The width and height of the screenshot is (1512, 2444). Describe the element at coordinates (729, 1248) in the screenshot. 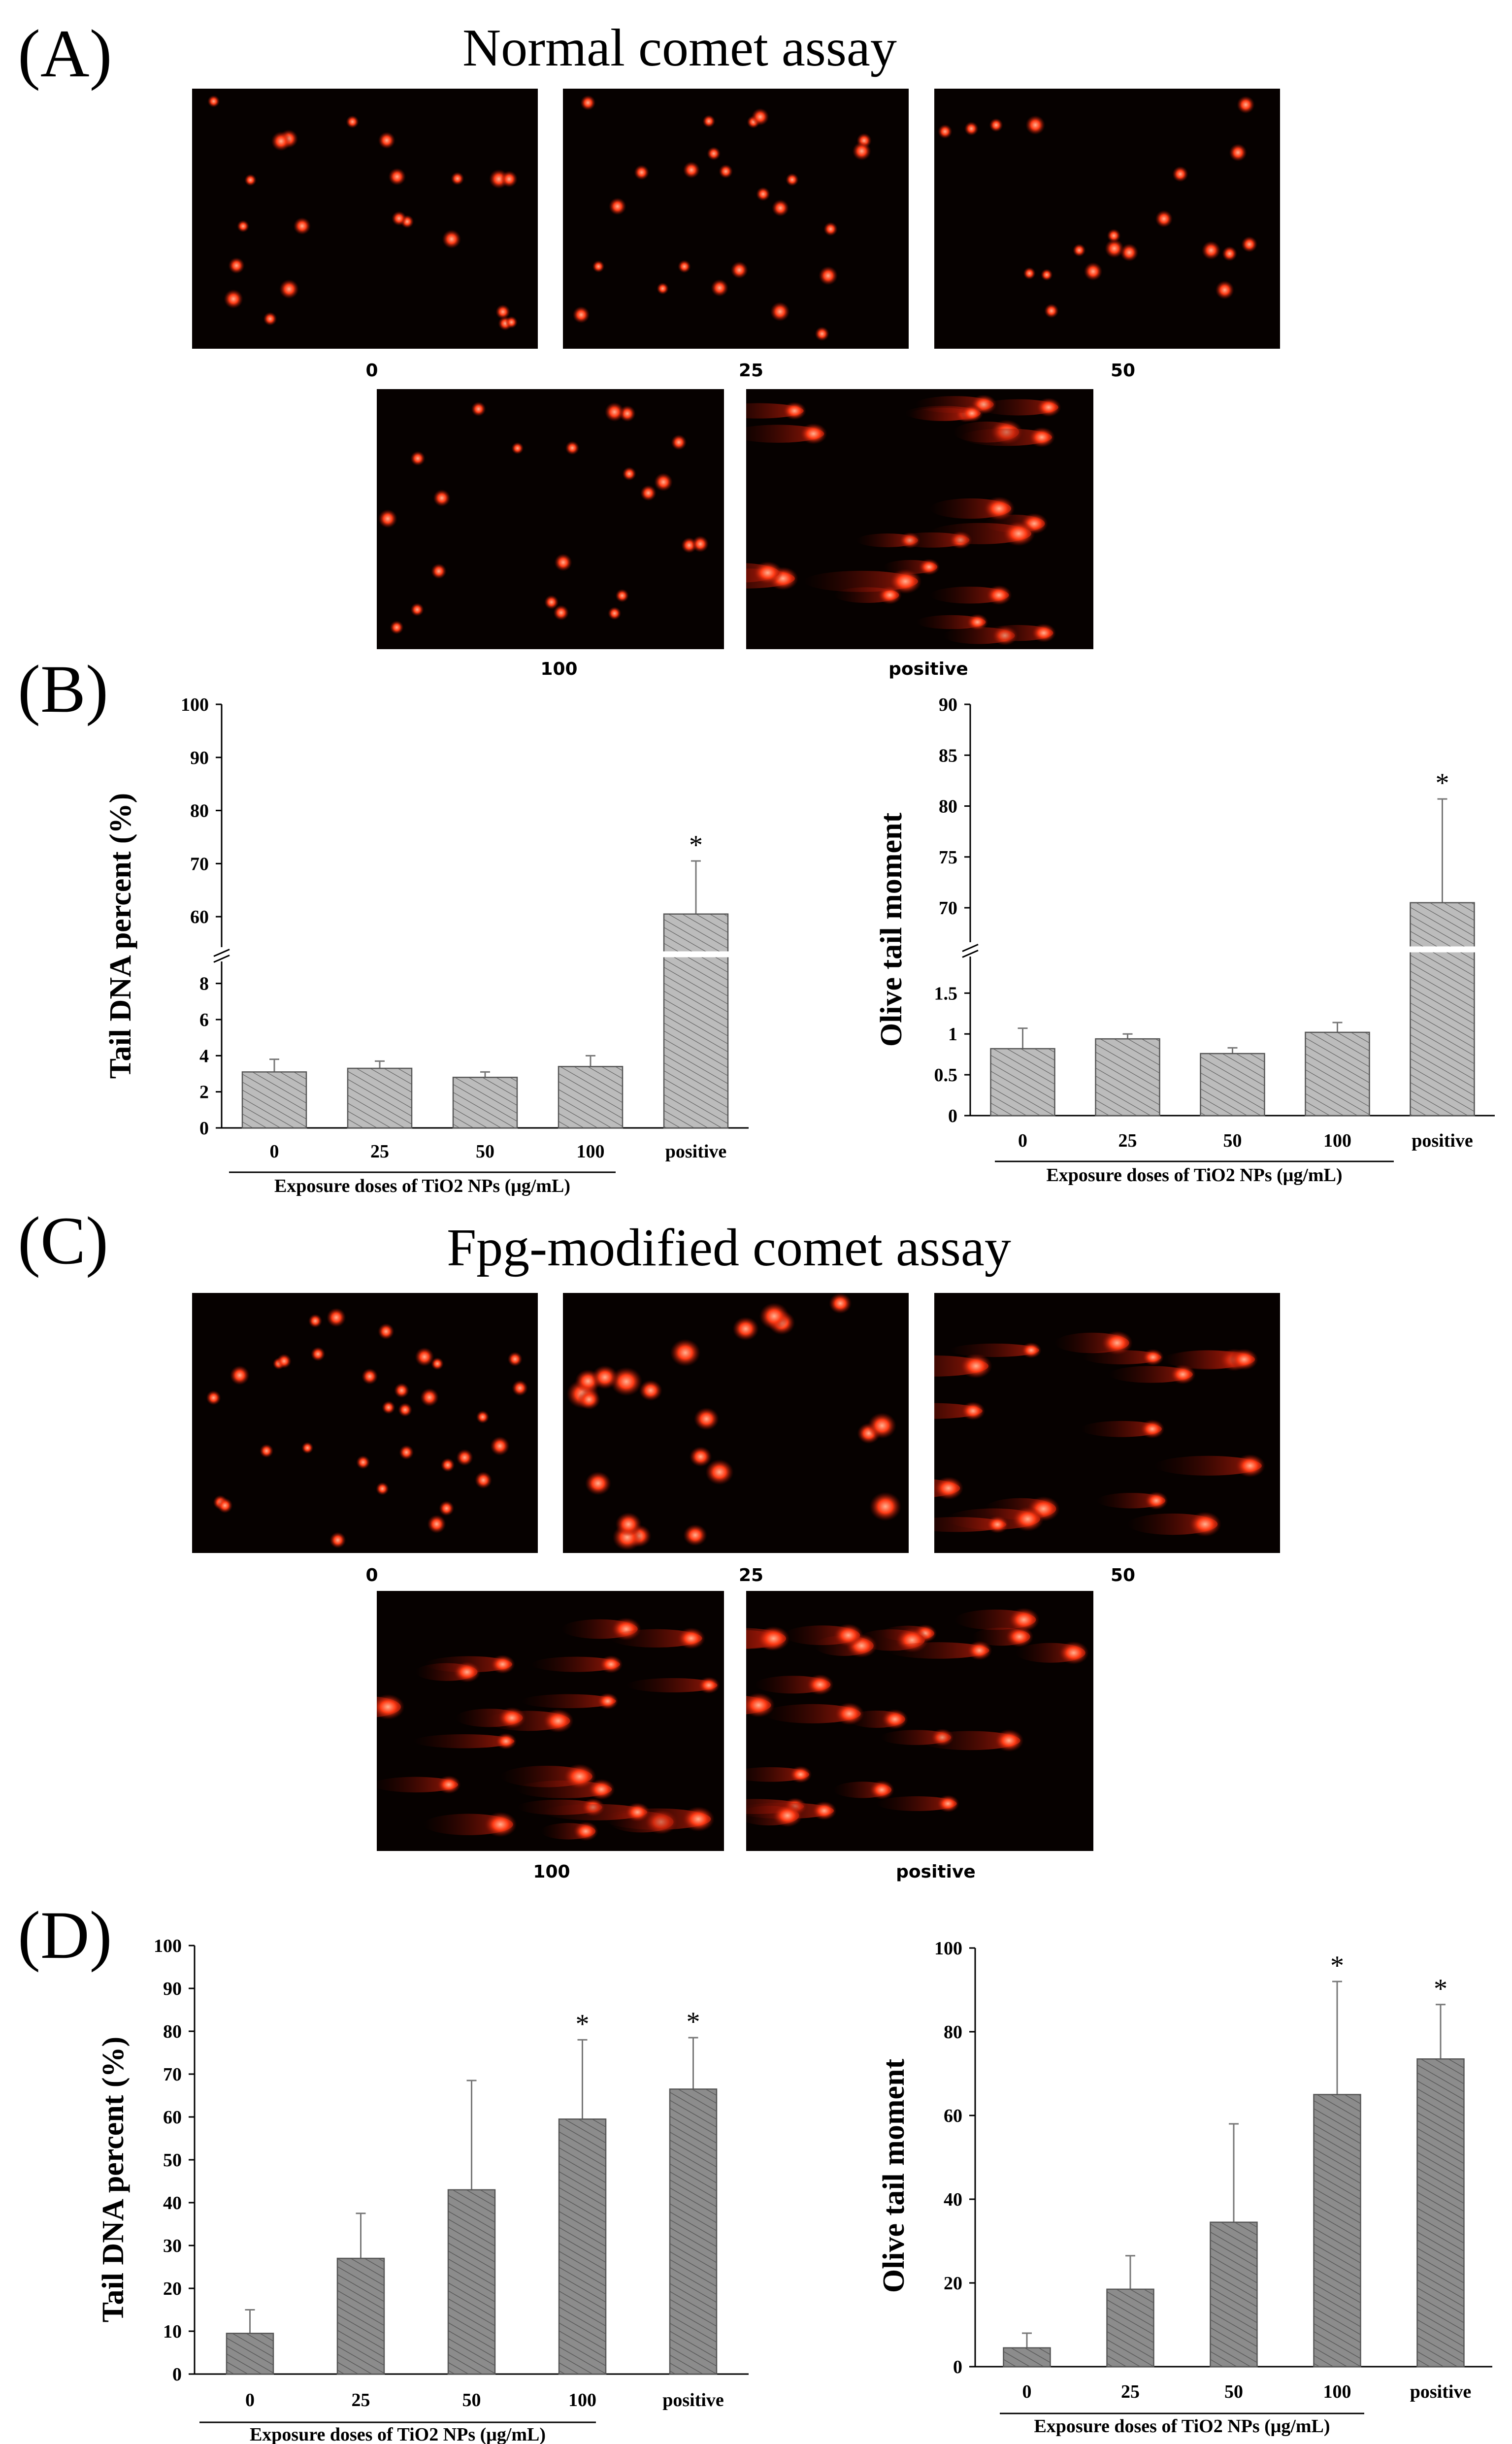

I see `panel-title-fpg-modified-comet-assay: Fpg-modified comet assay` at that location.